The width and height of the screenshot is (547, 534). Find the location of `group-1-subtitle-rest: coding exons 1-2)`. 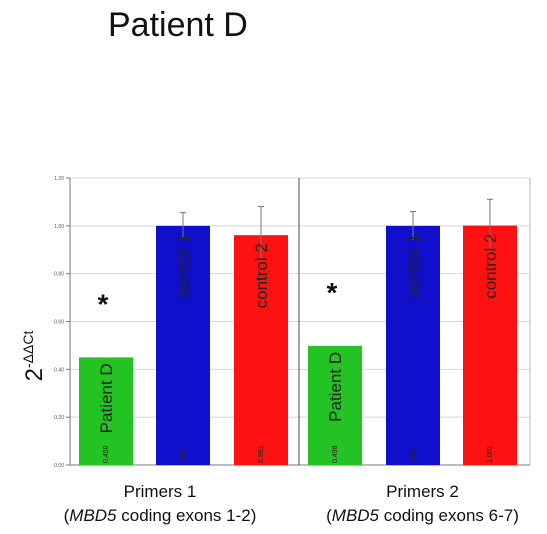

group-1-subtitle-rest: coding exons 1-2) is located at coordinates (186, 515).